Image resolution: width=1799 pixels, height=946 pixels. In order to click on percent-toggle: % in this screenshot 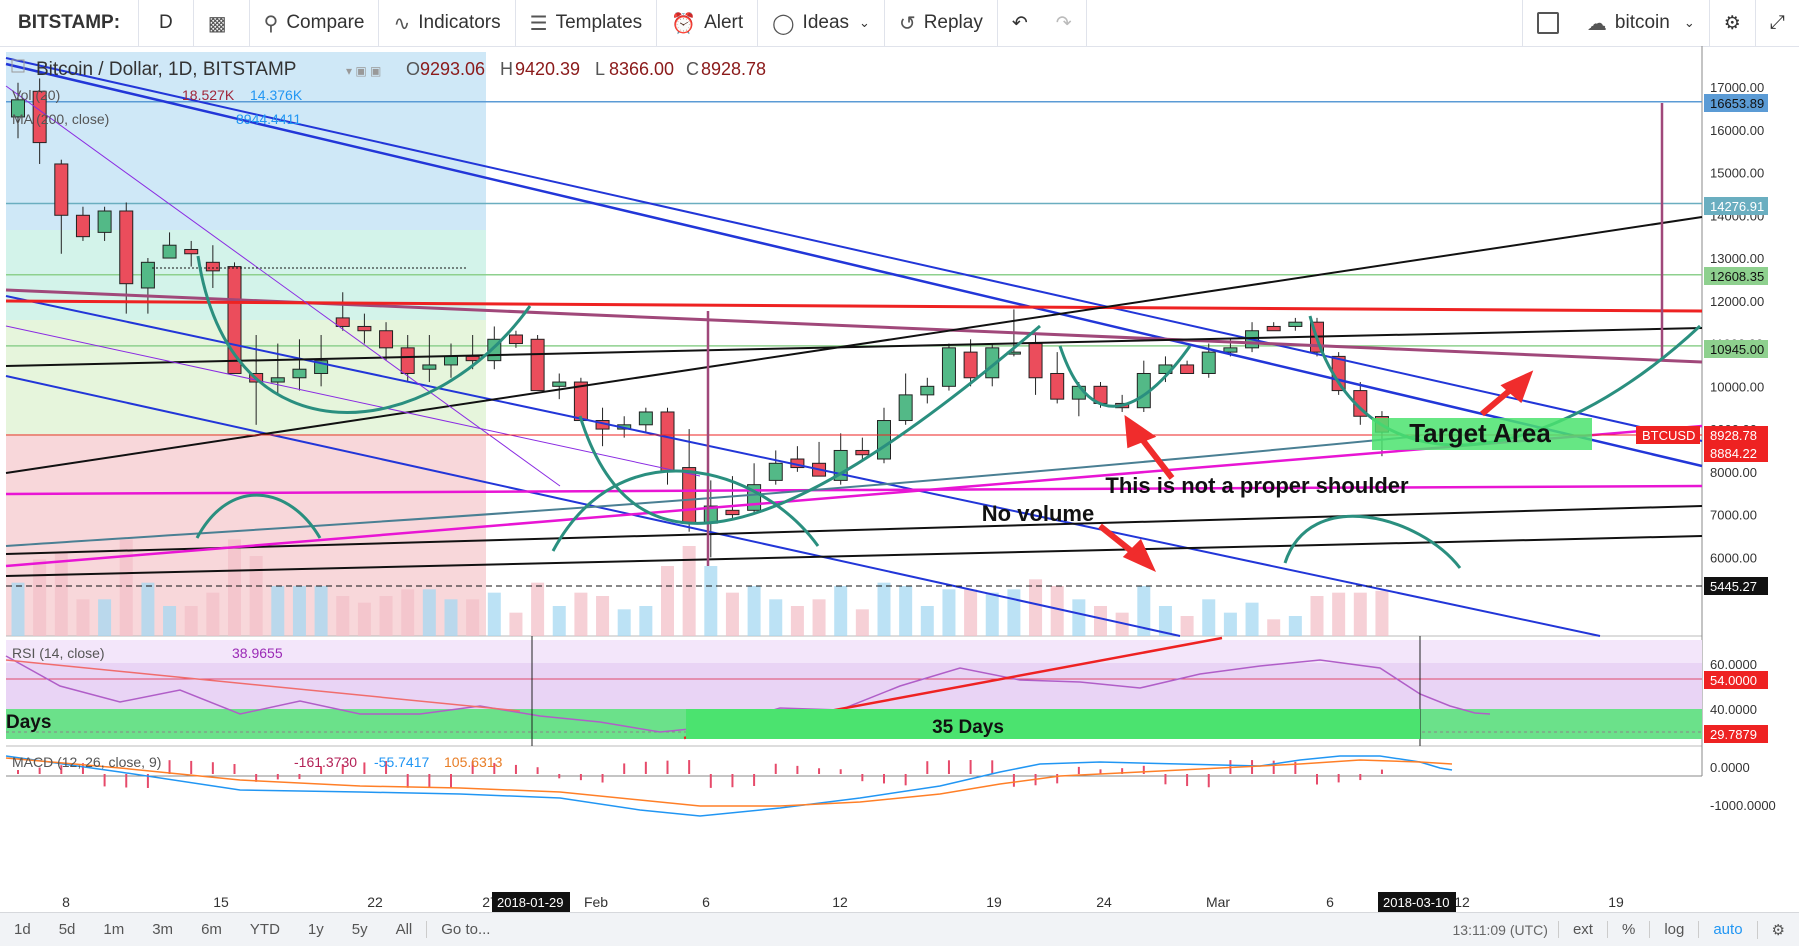, I will do `click(1627, 929)`.